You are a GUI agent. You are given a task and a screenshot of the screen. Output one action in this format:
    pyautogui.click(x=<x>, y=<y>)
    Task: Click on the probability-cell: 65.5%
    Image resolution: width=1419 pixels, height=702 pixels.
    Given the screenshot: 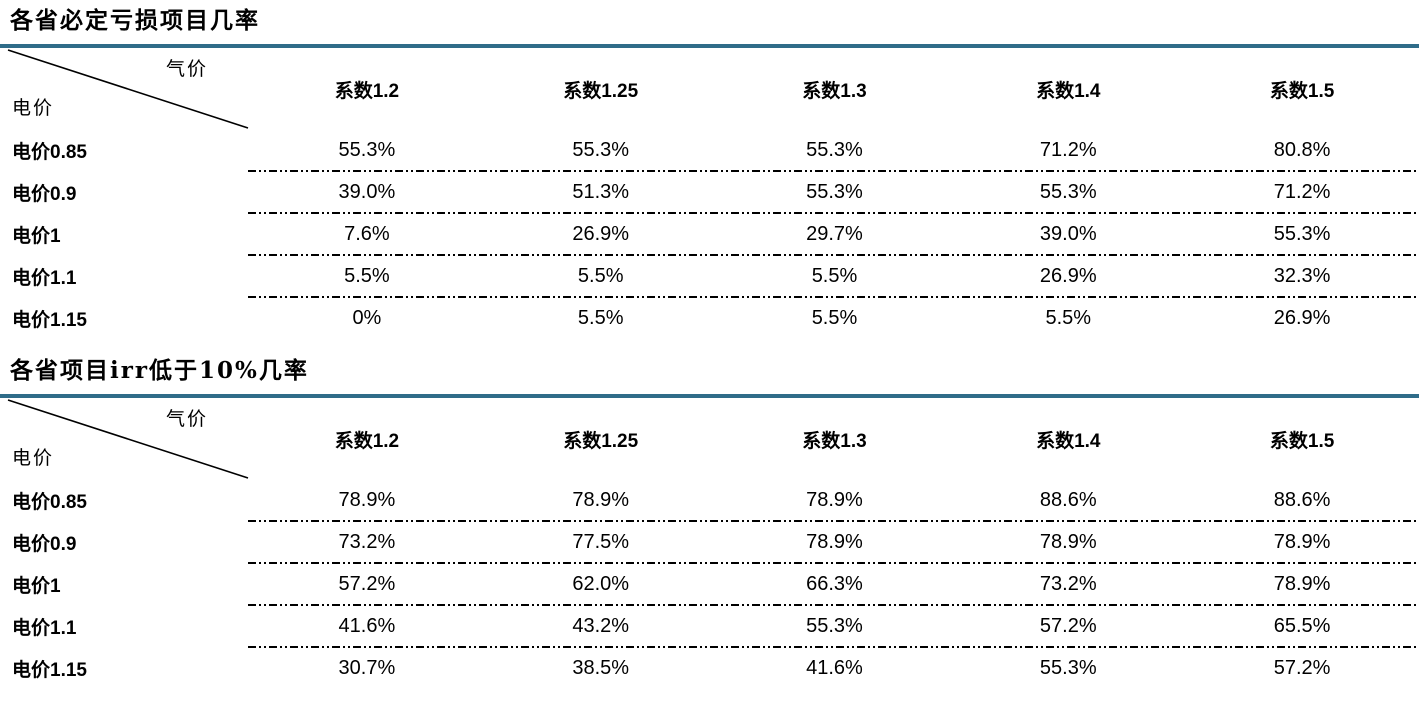 What is the action you would take?
    pyautogui.click(x=1302, y=625)
    